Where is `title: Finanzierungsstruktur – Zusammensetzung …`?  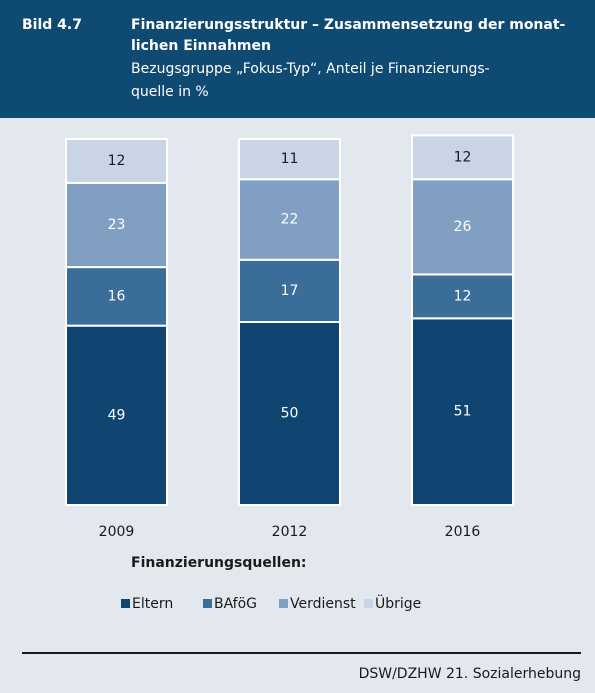 title: Finanzierungsstruktur – Zusammensetzung … is located at coordinates (348, 25).